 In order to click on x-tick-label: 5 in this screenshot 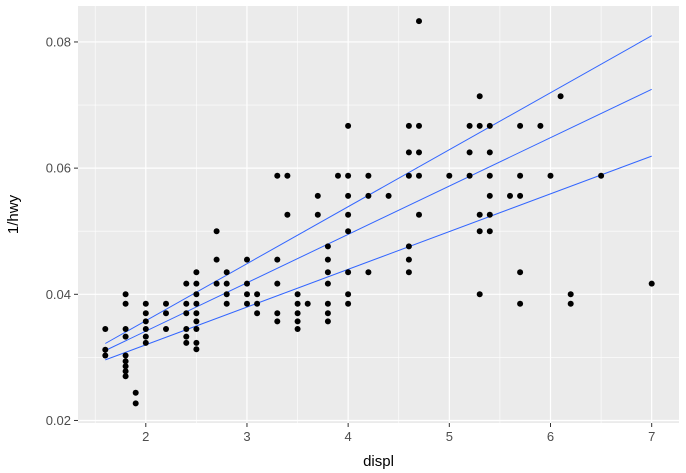, I will do `click(449, 436)`.